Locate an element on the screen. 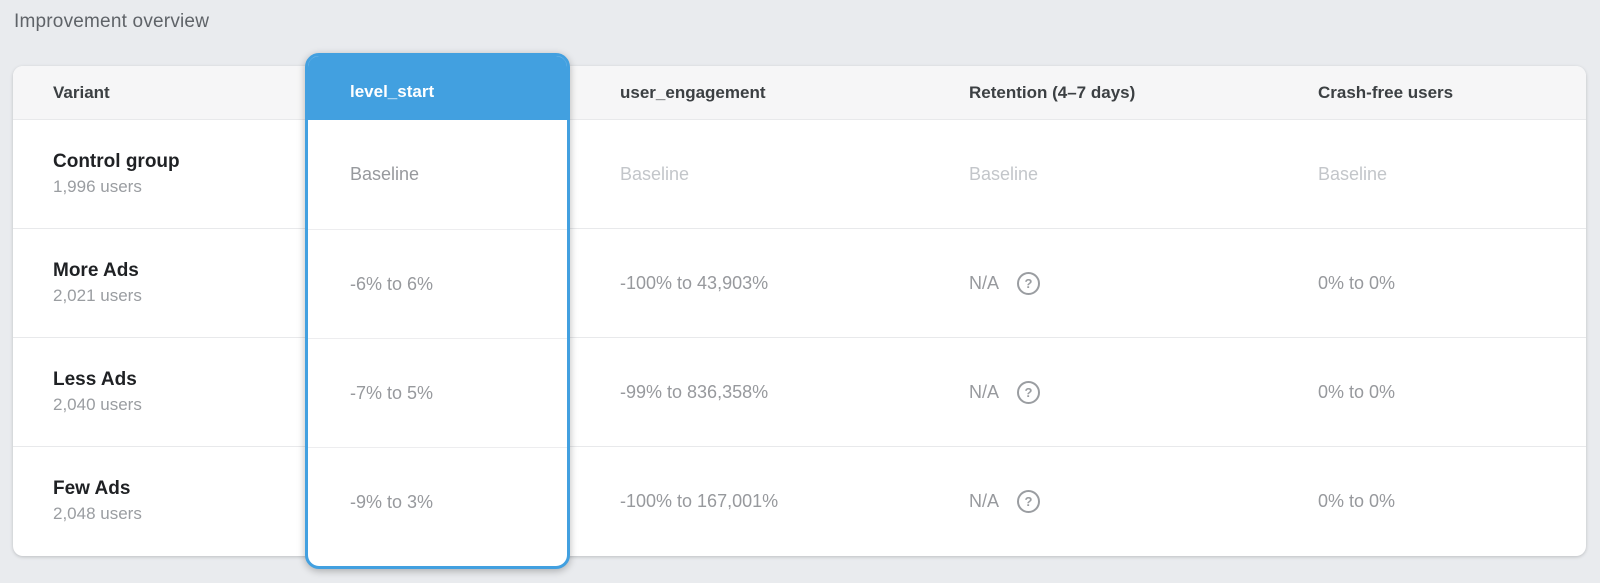  variant-user-count: 2,021 users is located at coordinates (97, 295).